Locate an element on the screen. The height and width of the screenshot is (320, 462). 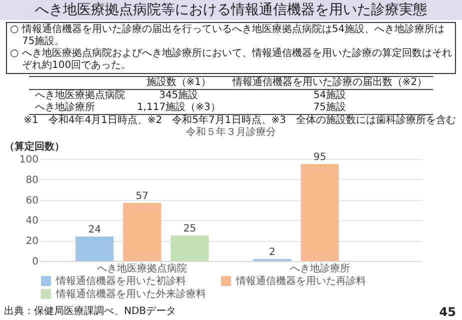
text: 施設数（※1） is located at coordinates (178, 83).